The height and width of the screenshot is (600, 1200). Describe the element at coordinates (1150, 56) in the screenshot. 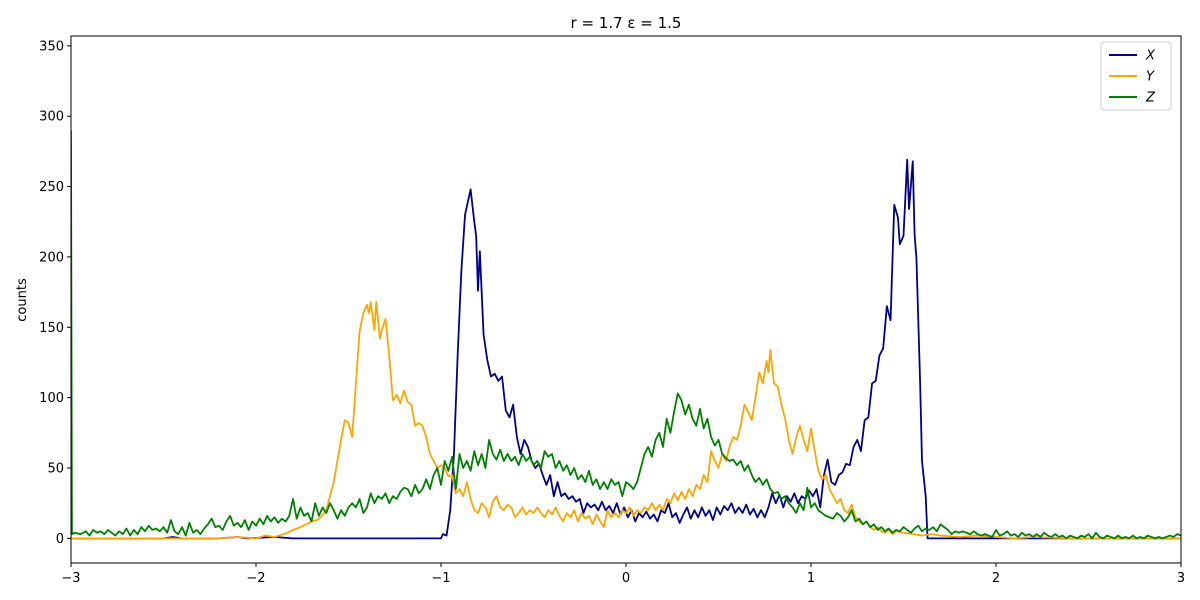

I see `legend-label-x: X` at that location.